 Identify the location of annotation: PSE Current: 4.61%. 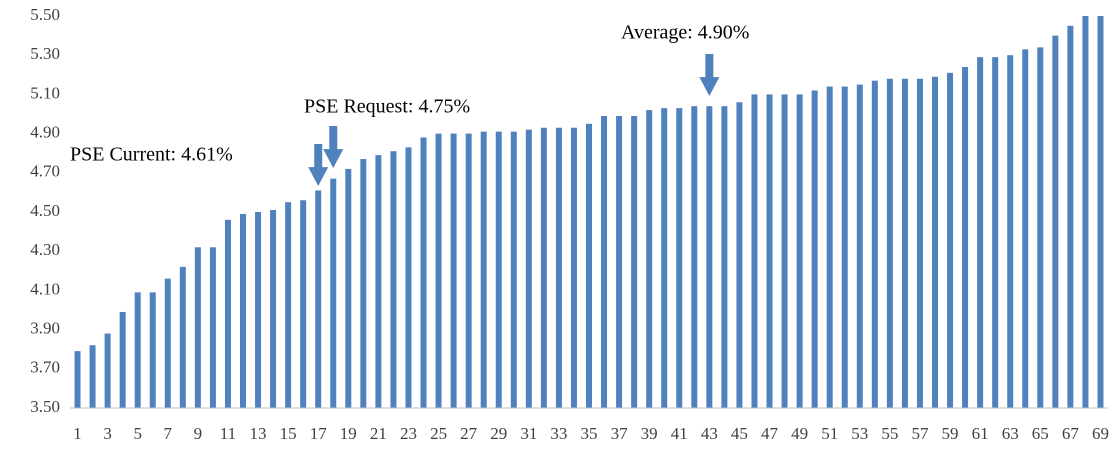
(151, 155).